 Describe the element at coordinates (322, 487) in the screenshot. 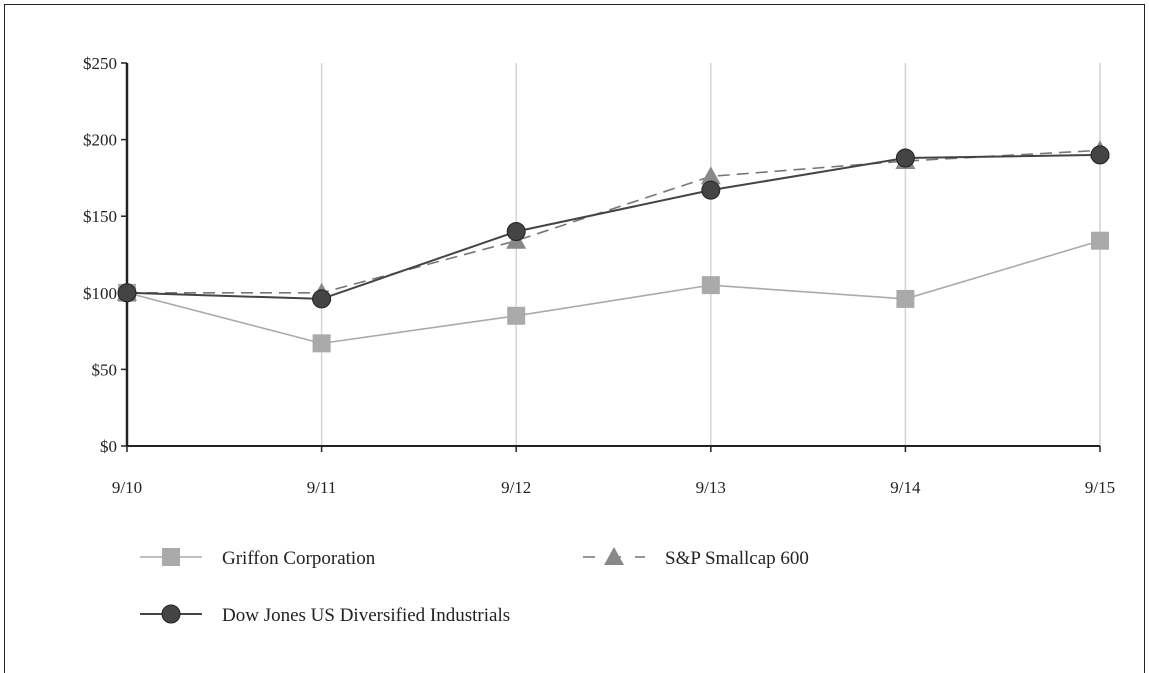

I see `x-tick-label: 9/11` at that location.